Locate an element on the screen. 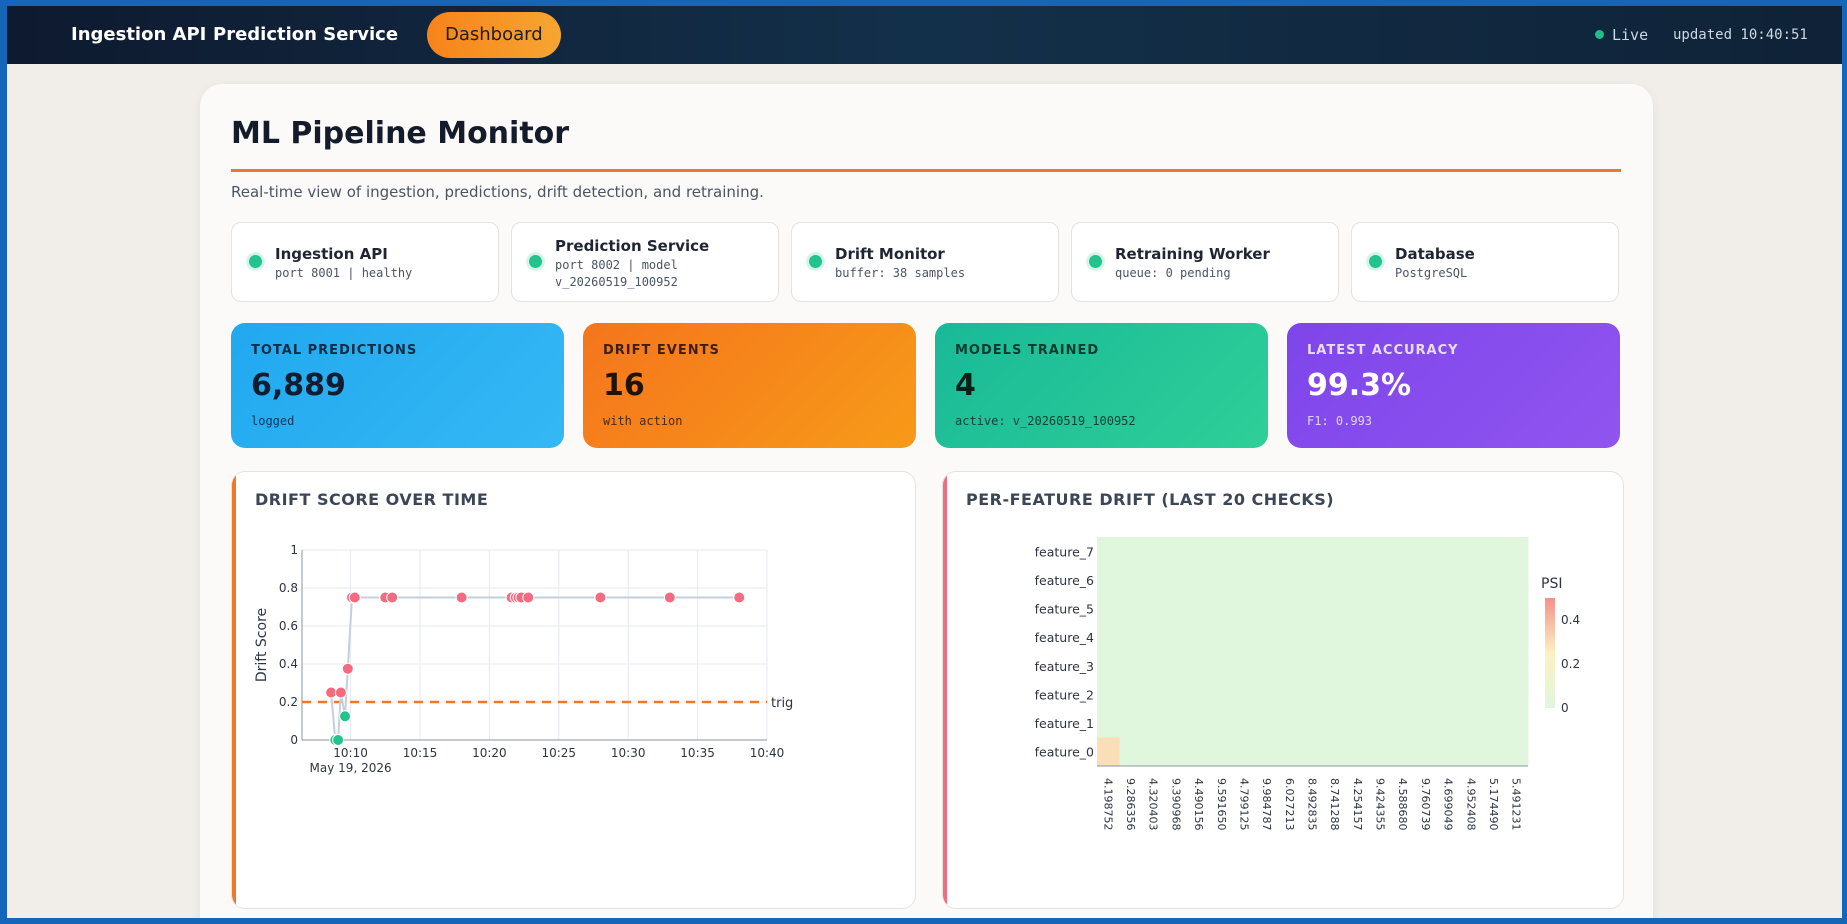 The height and width of the screenshot is (924, 1847). panel-accent-bar is located at coordinates (234, 690).